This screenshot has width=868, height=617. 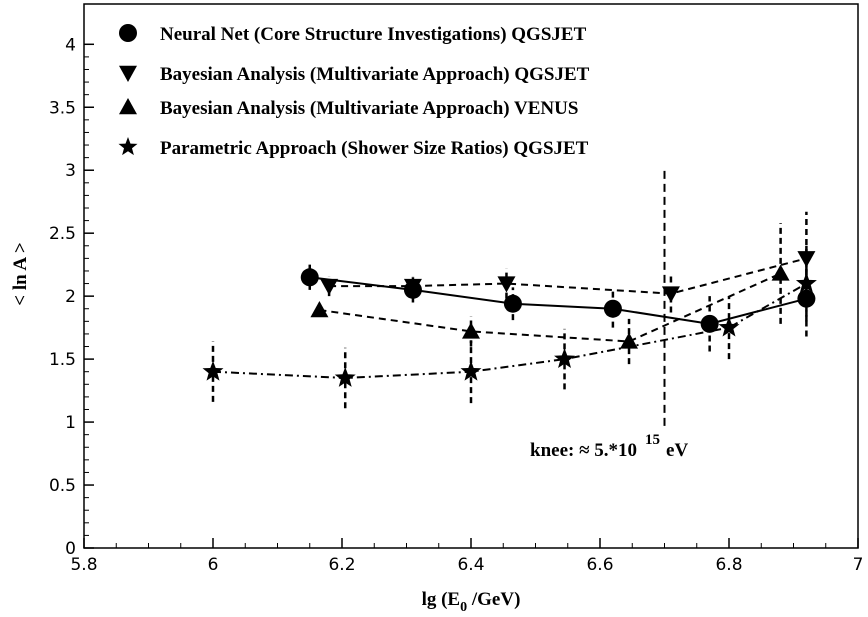 I want to click on x-tick-label: 6.4, so click(x=470, y=565).